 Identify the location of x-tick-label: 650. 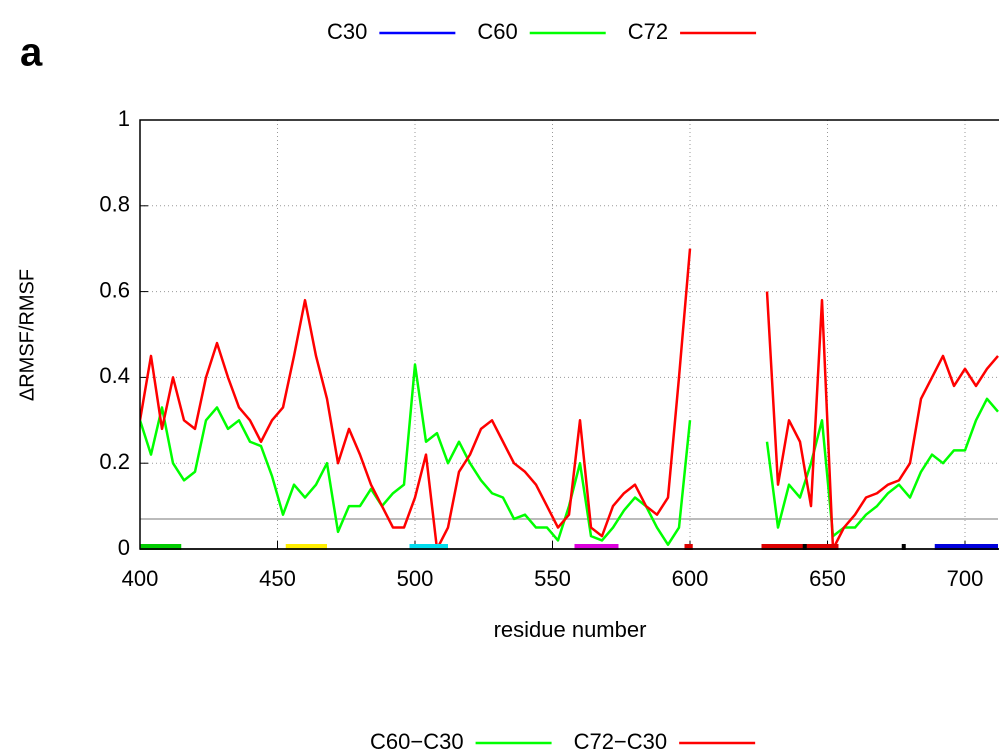
(827, 578).